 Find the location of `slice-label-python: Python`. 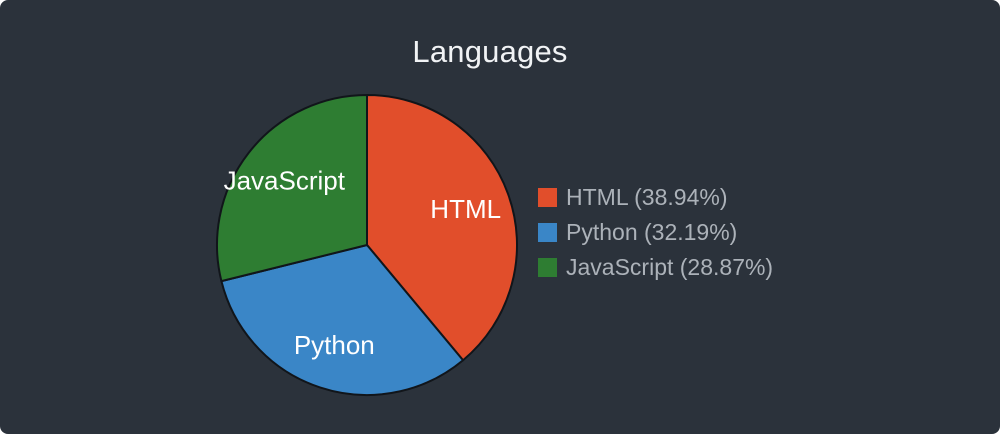

slice-label-python: Python is located at coordinates (334, 345).